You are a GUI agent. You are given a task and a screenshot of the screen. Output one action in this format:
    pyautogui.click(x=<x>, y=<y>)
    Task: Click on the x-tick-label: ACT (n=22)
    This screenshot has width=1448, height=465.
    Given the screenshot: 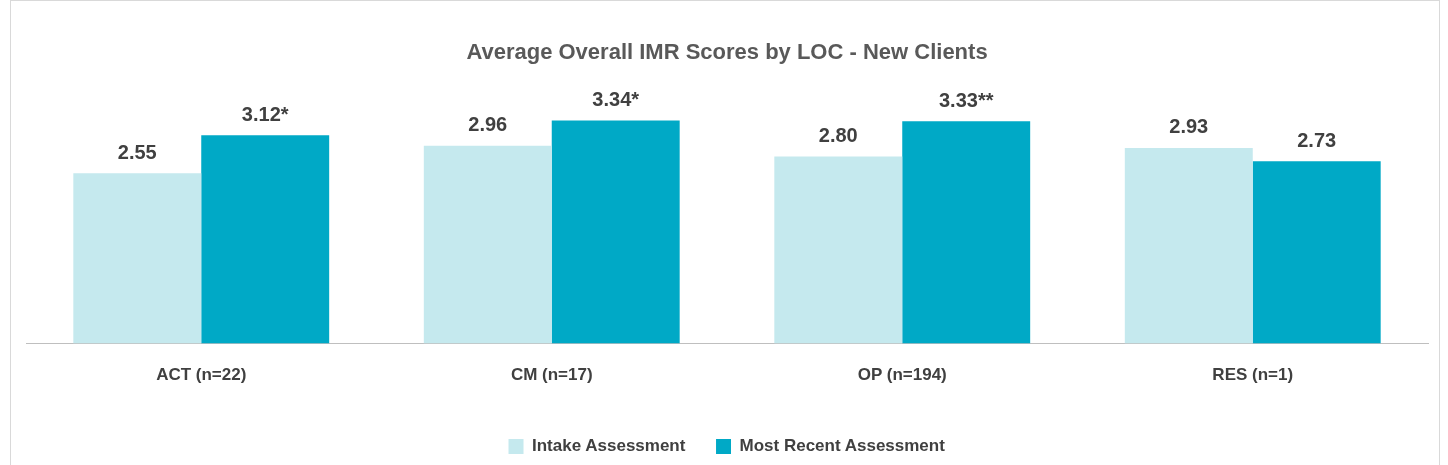 What is the action you would take?
    pyautogui.click(x=201, y=375)
    